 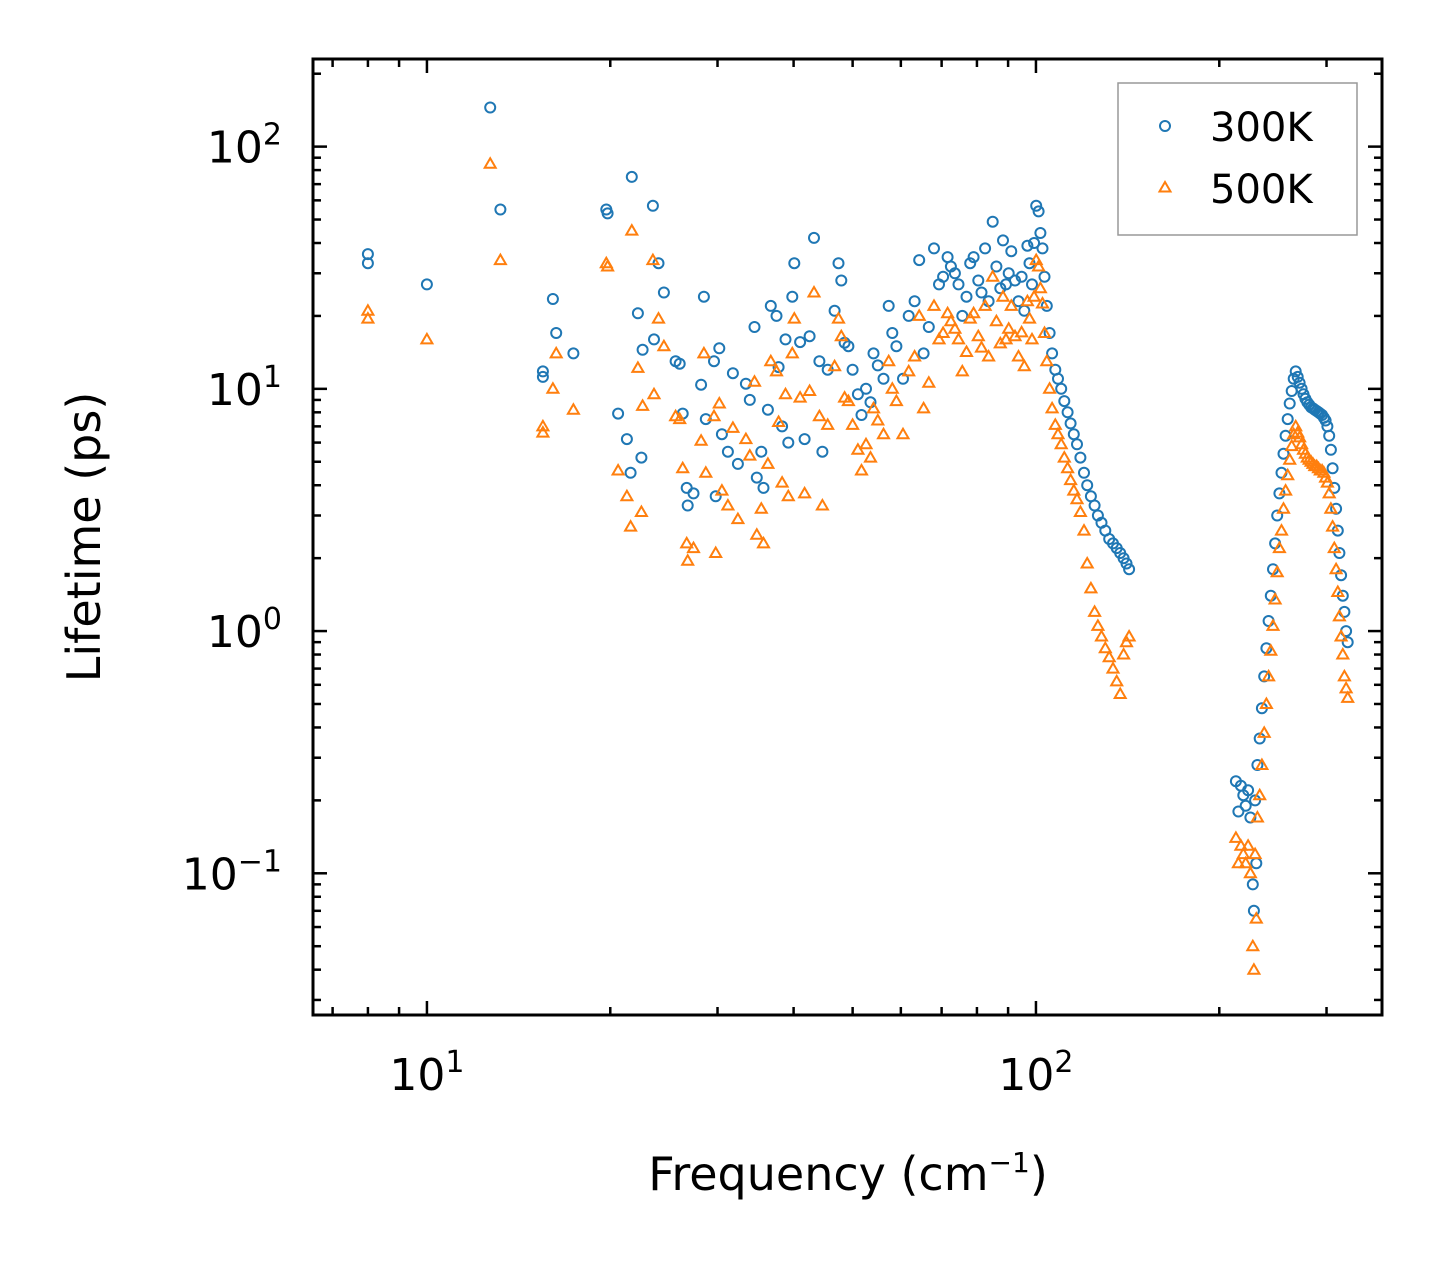 I want to click on y-tick-label: 10², so click(x=244, y=146).